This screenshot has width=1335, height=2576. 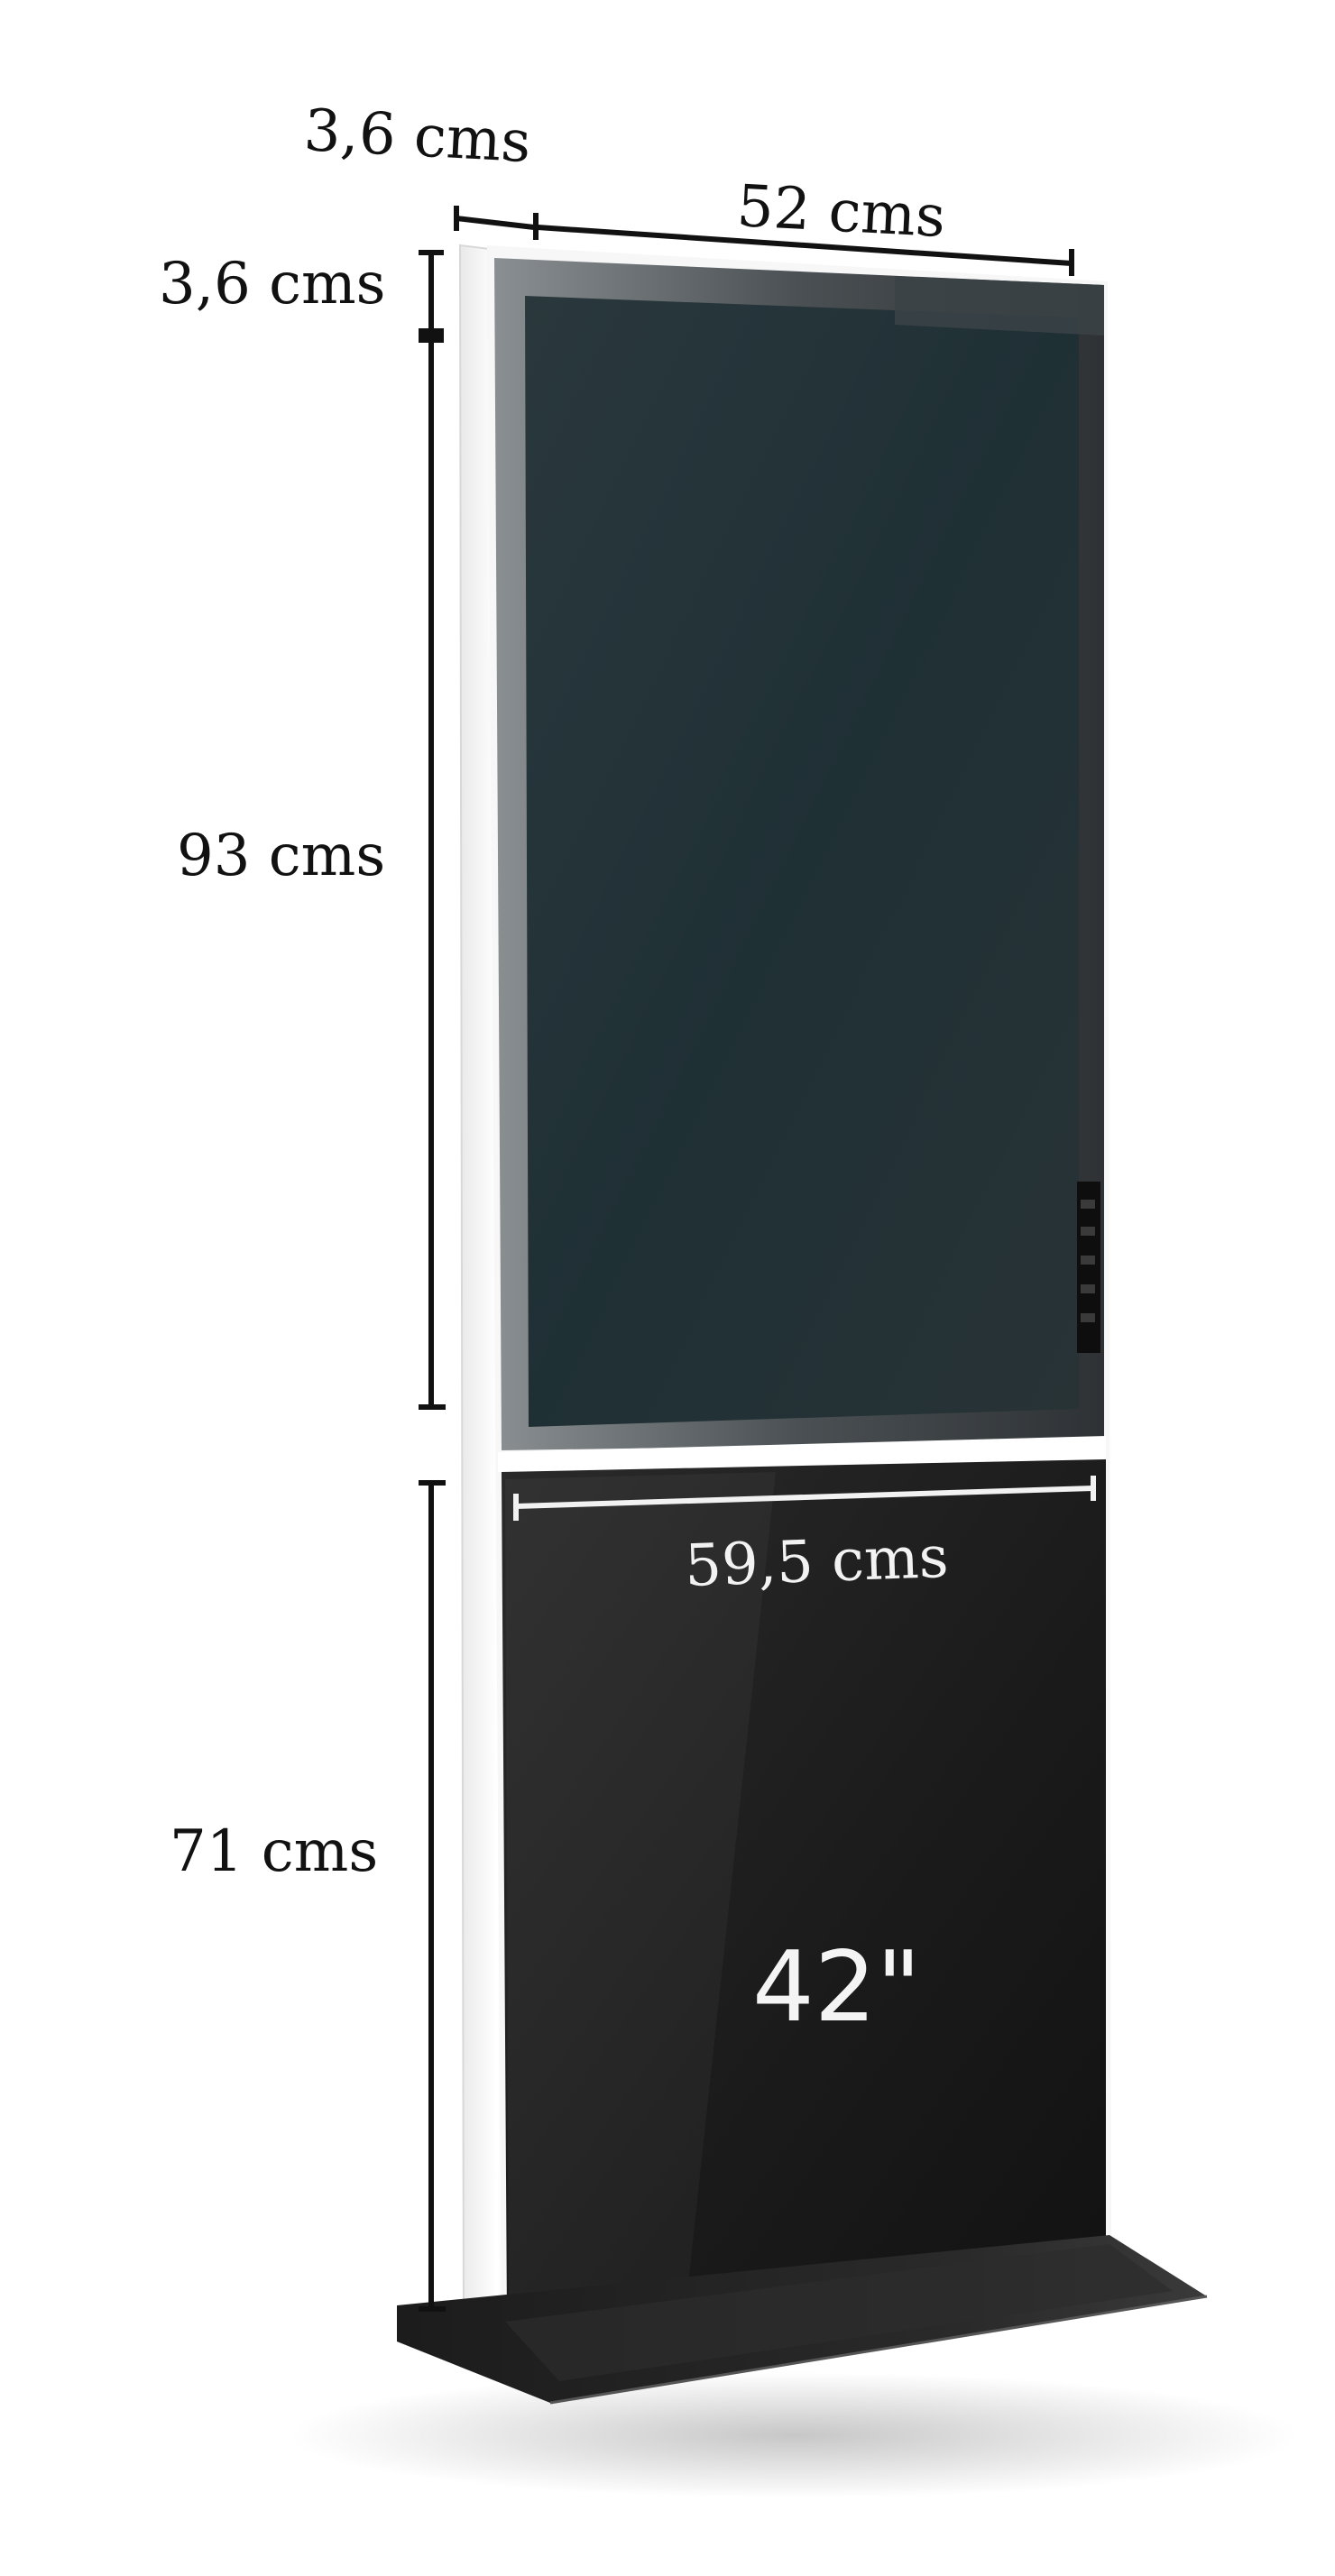 What do you see at coordinates (432, 1896) in the screenshot?
I see `dimension-lower-height` at bounding box center [432, 1896].